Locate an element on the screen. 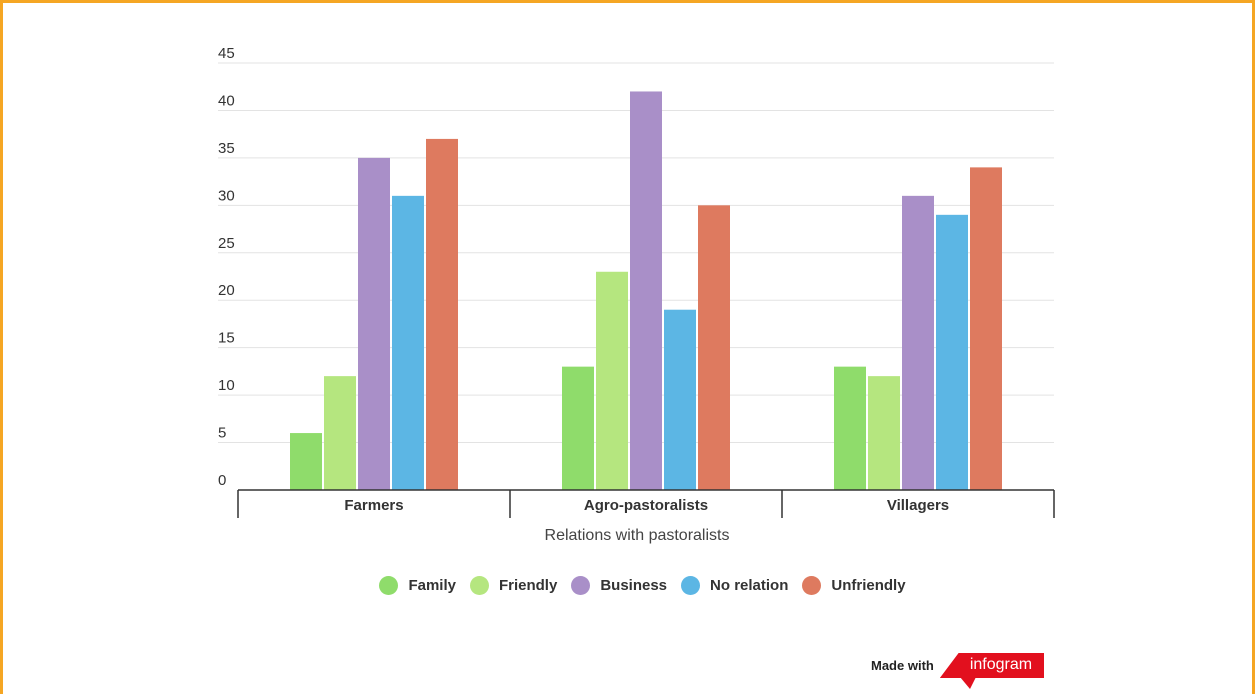 Image resolution: width=1255 pixels, height=694 pixels. legend-item-family: Family is located at coordinates (417, 585).